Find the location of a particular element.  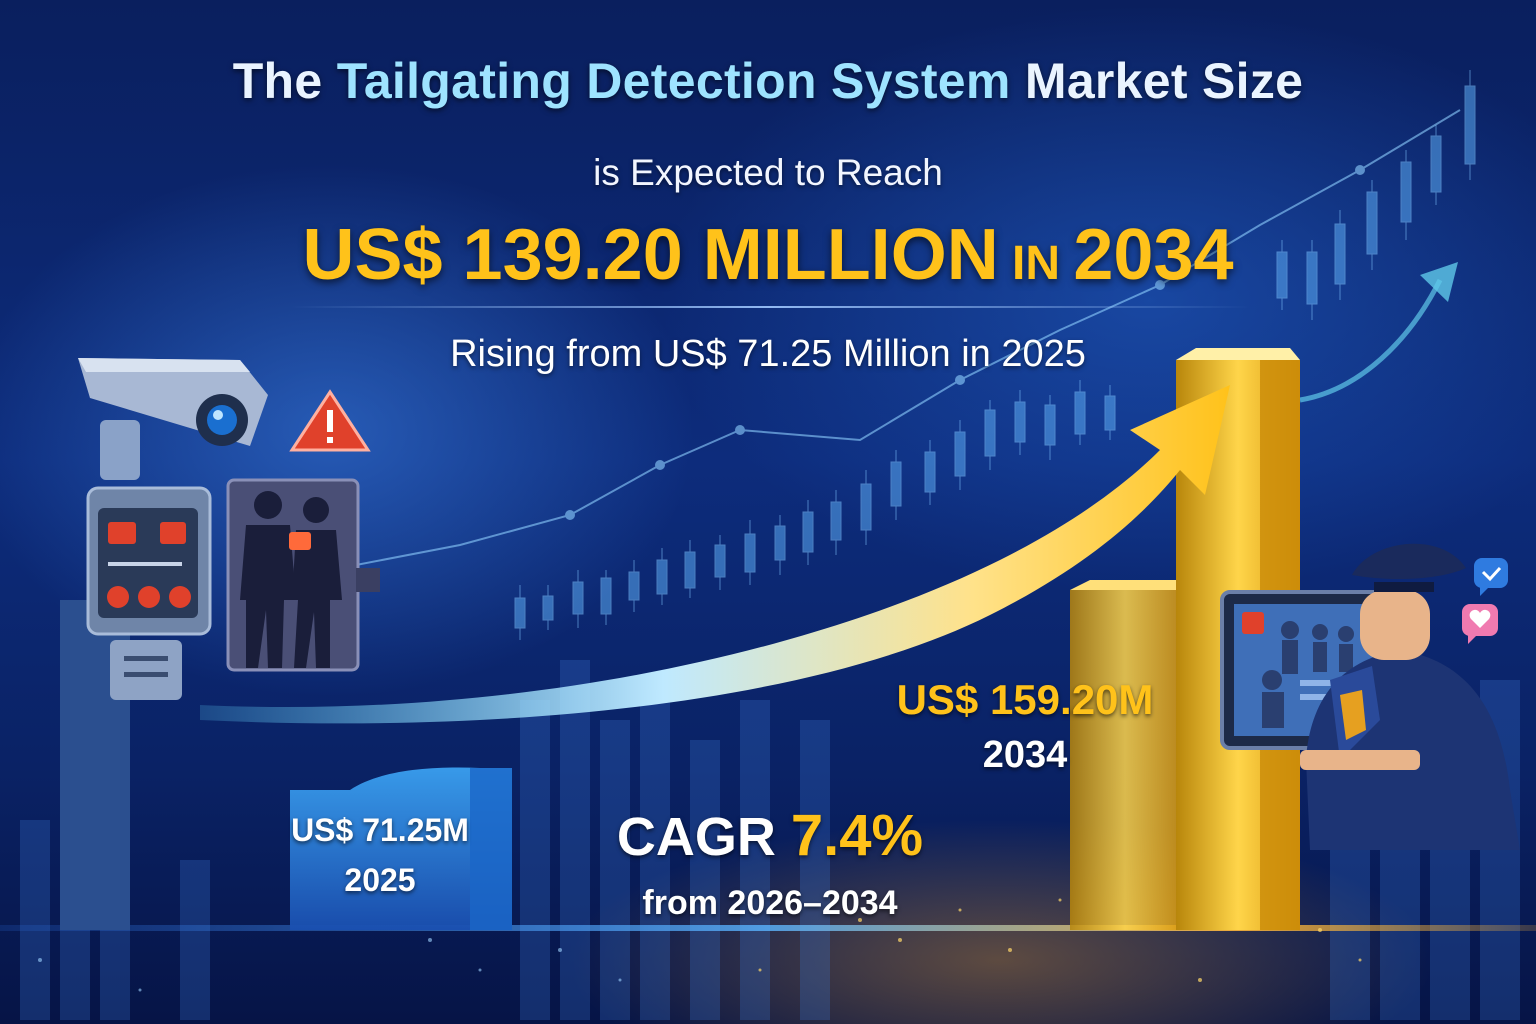

floor-glow-line is located at coordinates (768, 928).